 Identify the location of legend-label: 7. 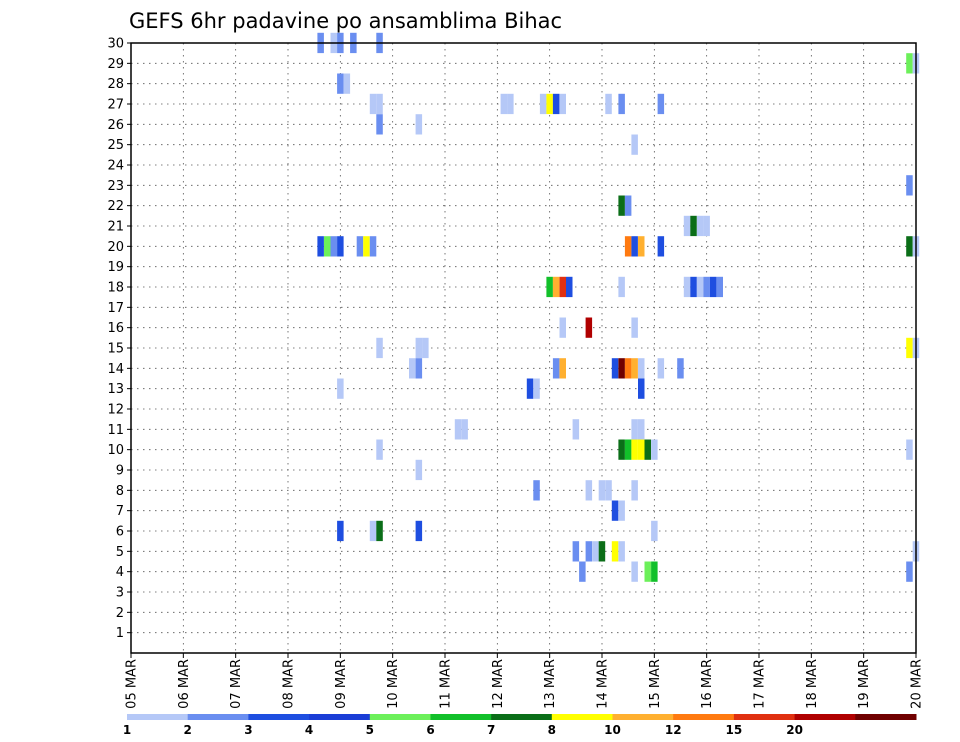
(491, 730).